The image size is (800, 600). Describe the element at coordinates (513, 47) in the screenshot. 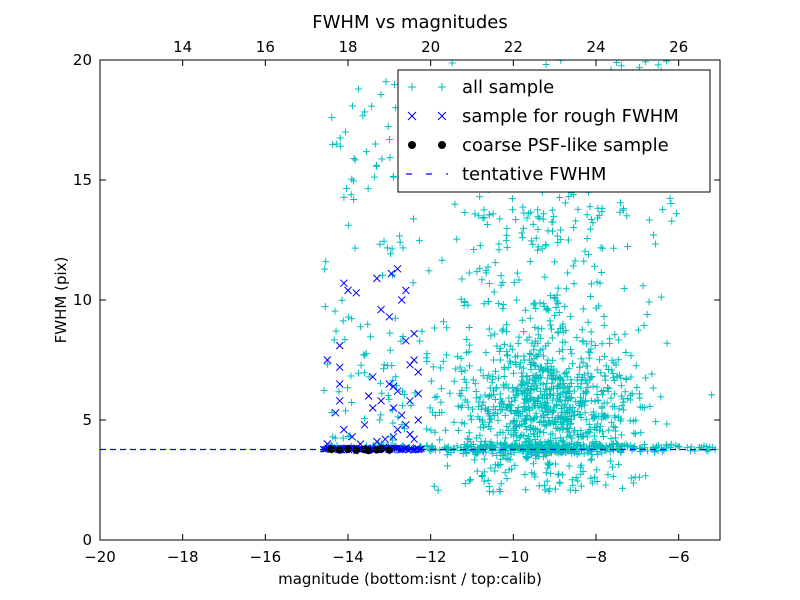

I see `top-tick-label: 22` at that location.